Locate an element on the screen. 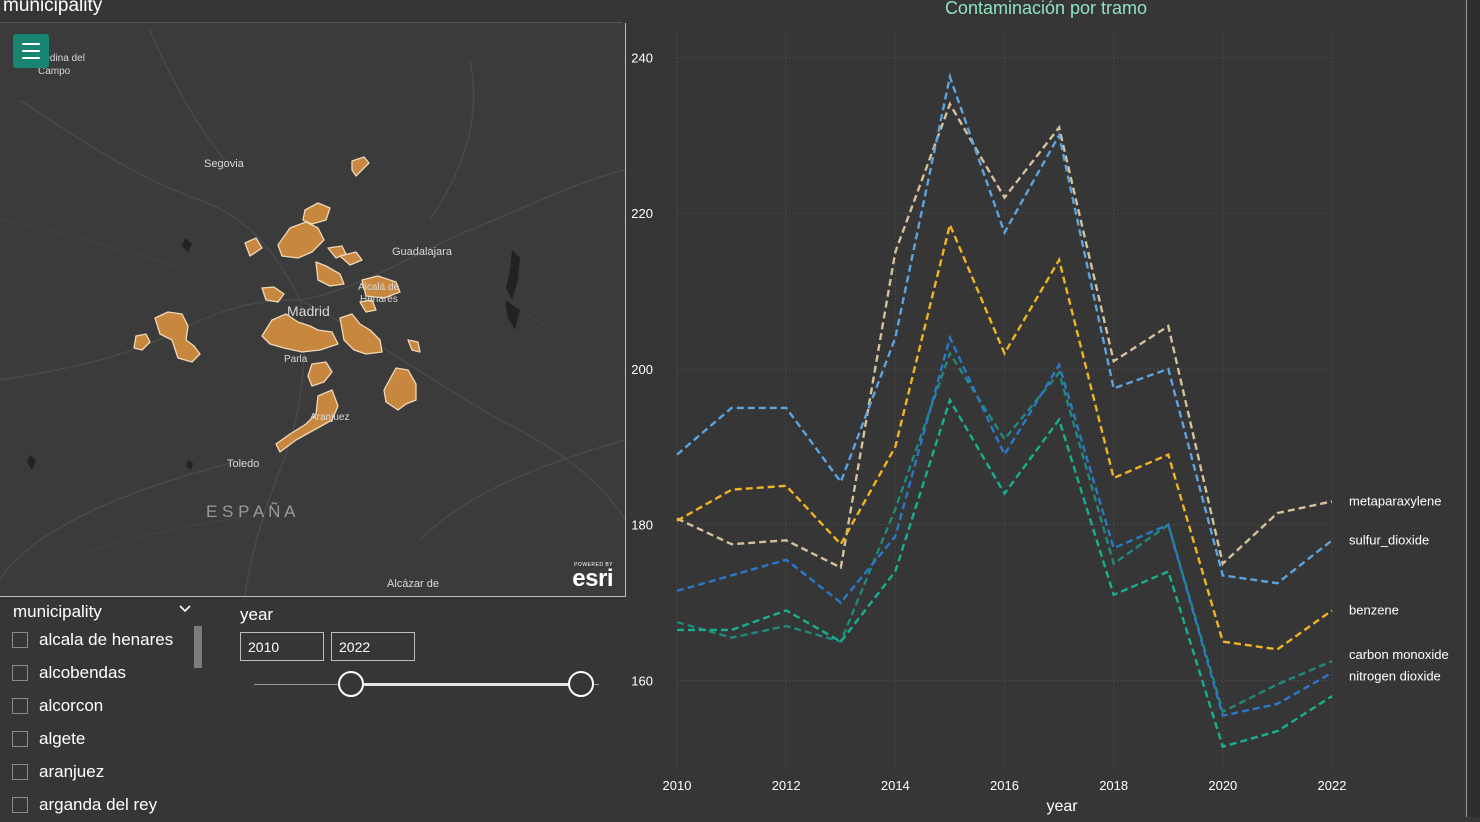  series-end-label: carbon monoxide is located at coordinates (1399, 654).